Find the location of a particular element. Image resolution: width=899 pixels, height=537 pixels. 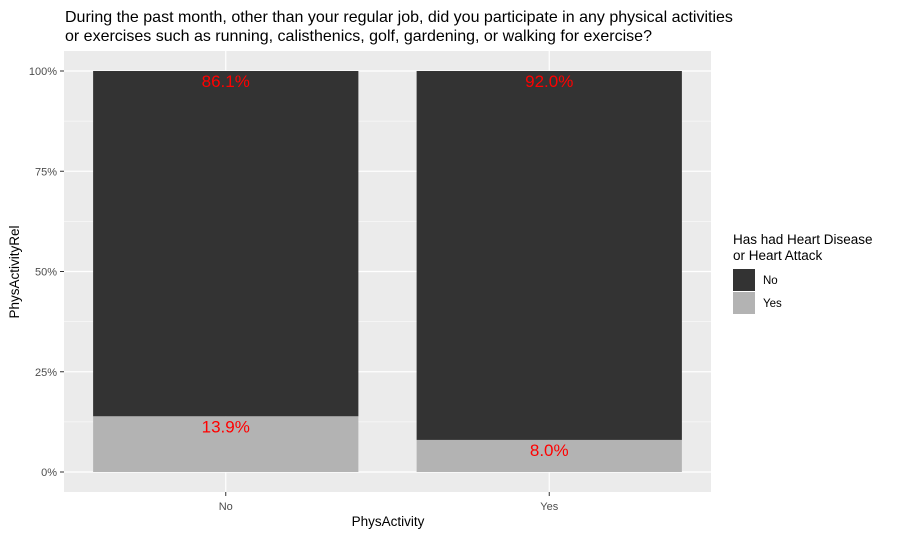

legend-label-yes: Yes is located at coordinates (772, 304).